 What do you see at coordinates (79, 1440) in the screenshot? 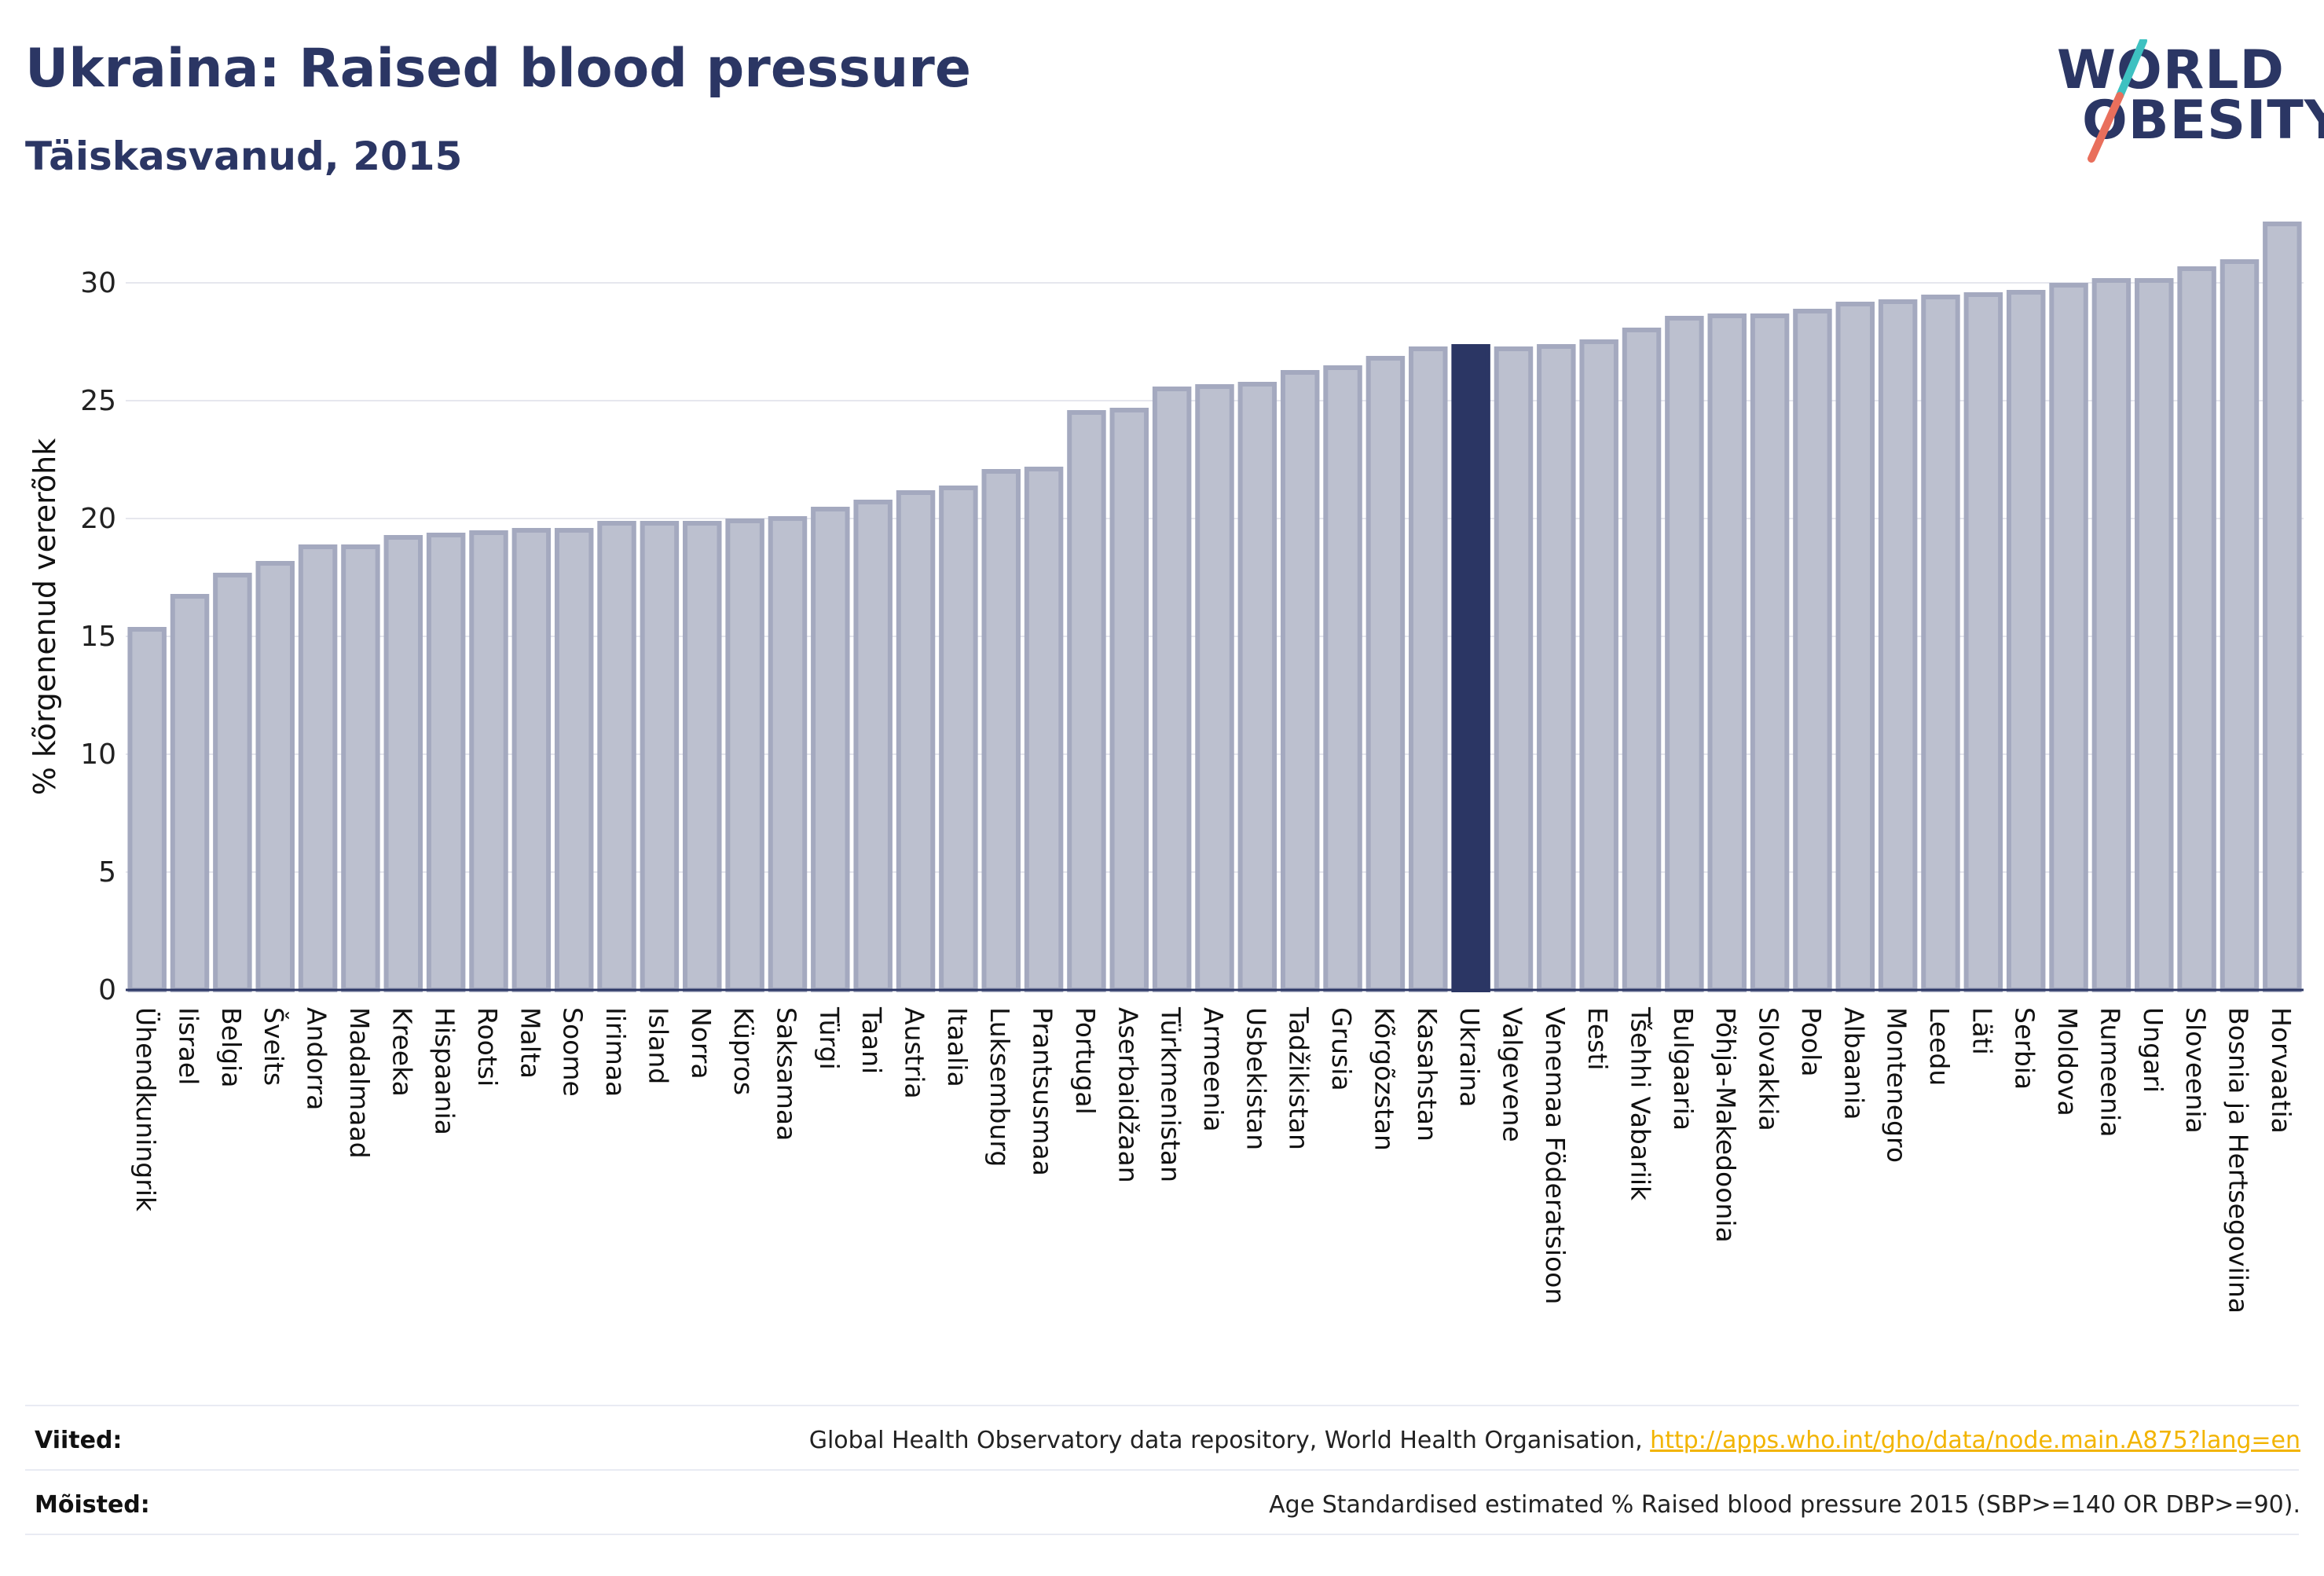
I see `references-label: Viited:` at bounding box center [79, 1440].